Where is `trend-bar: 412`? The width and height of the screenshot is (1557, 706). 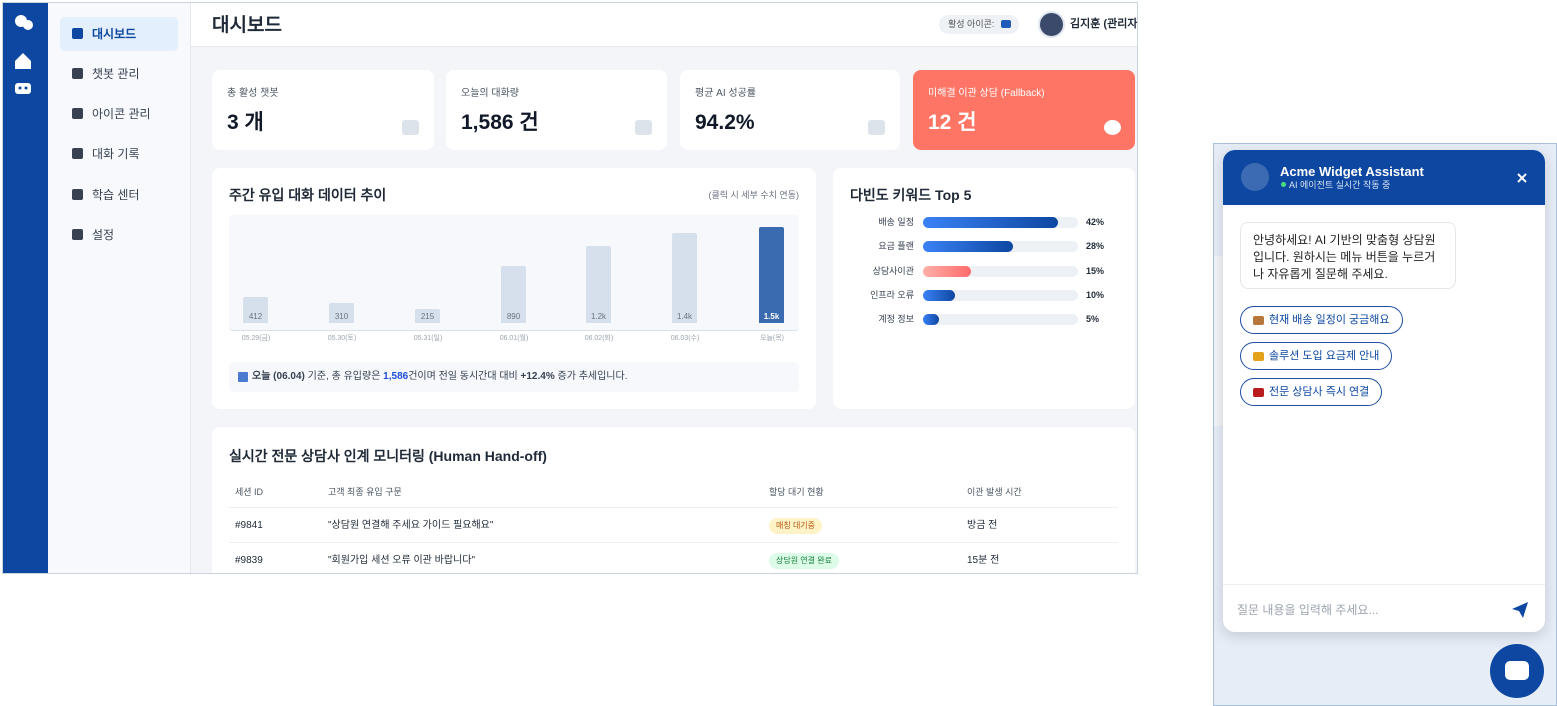
trend-bar: 412 is located at coordinates (255, 309).